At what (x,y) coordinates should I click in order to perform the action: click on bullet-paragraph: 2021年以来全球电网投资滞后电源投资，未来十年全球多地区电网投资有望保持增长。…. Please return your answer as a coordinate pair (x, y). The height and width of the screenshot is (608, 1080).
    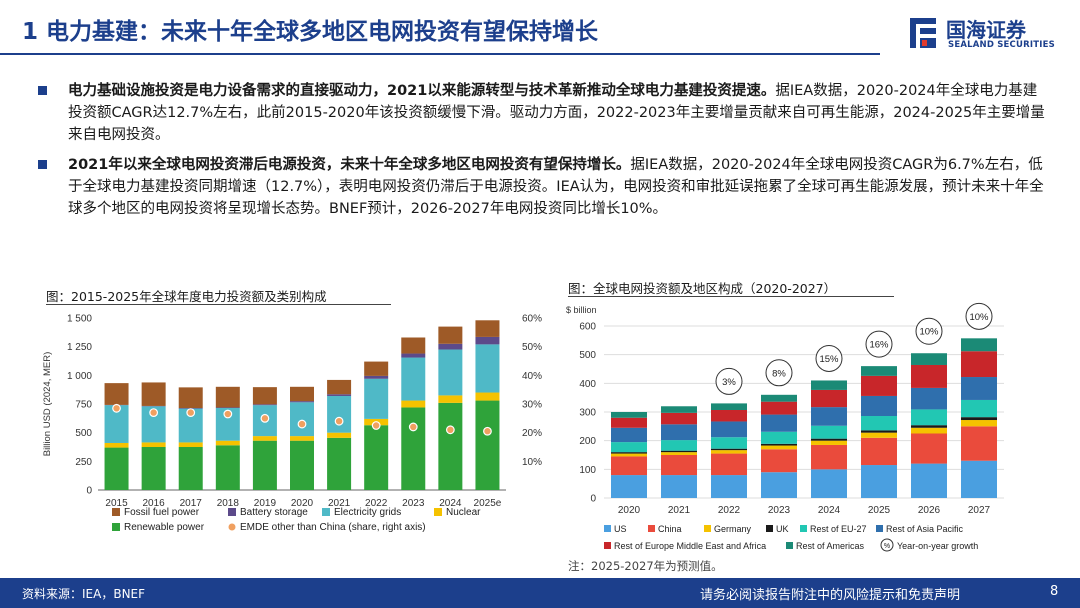
    Looking at the image, I should click on (541, 187).